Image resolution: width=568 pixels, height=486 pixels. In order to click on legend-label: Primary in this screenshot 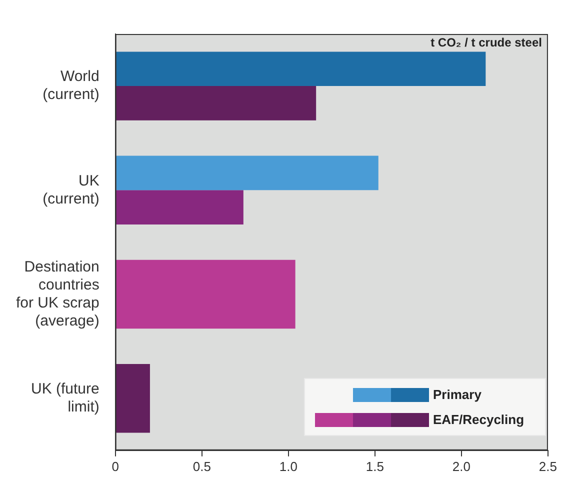, I will do `click(457, 394)`.